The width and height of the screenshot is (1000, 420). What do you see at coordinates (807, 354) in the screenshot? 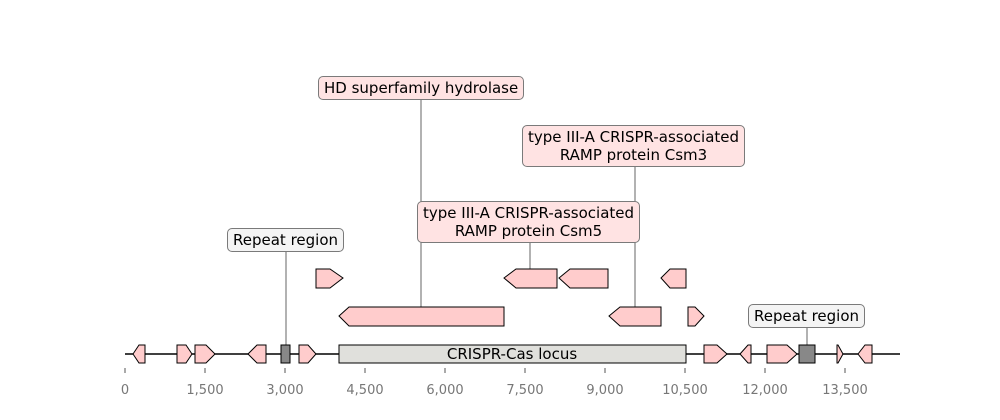
I see `repeat-region-right` at bounding box center [807, 354].